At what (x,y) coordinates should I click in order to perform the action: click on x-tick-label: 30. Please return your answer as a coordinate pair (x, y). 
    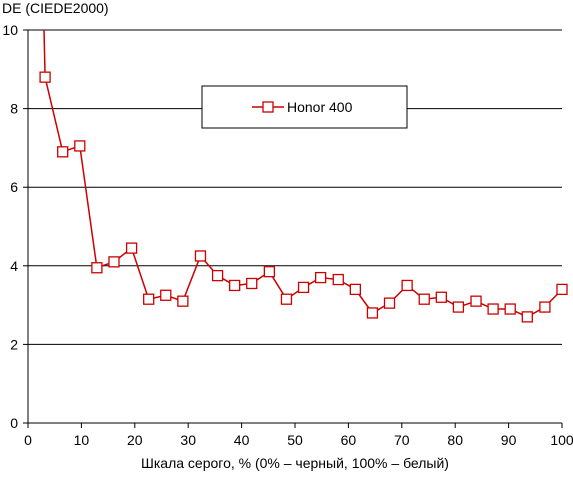
    Looking at the image, I should click on (188, 440).